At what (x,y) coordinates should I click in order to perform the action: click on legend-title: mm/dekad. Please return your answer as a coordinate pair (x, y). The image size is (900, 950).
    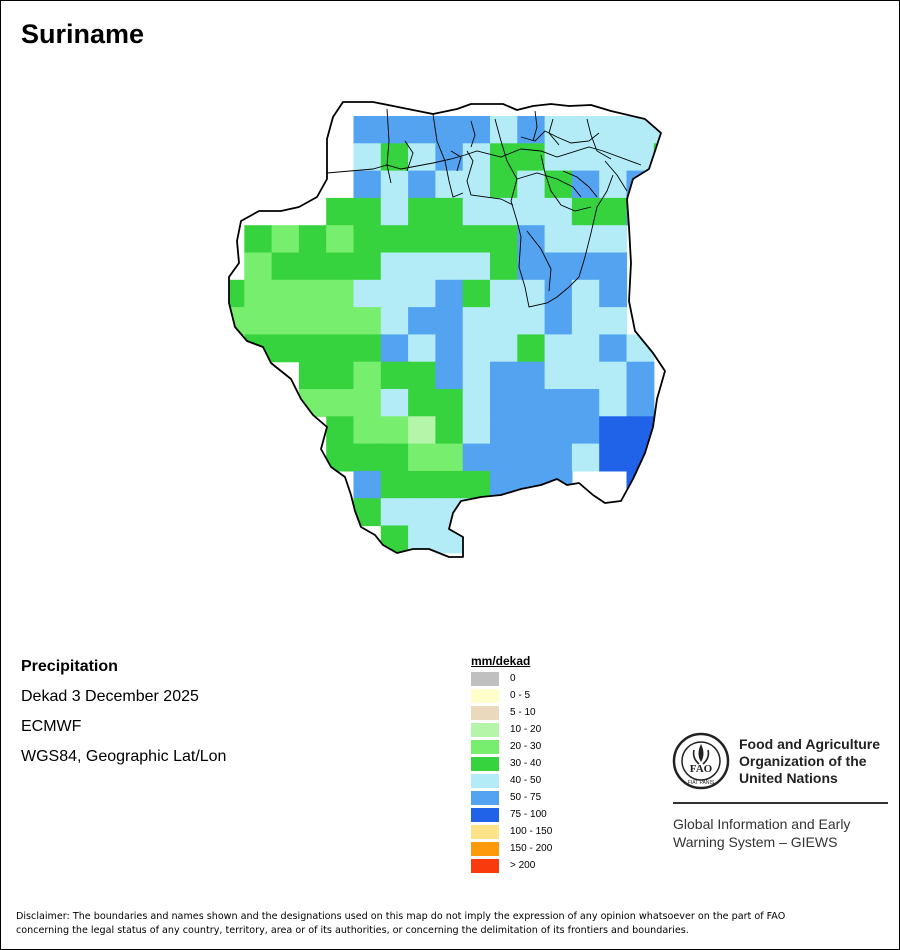
    Looking at the image, I should click on (501, 661).